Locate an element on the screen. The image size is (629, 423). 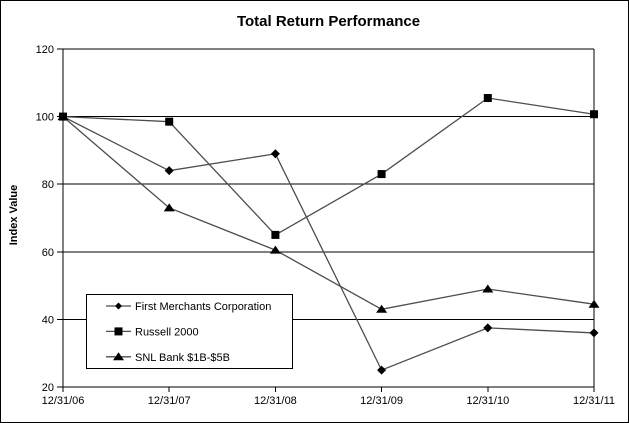
y-axis-tick-label: 120 is located at coordinates (45, 50).